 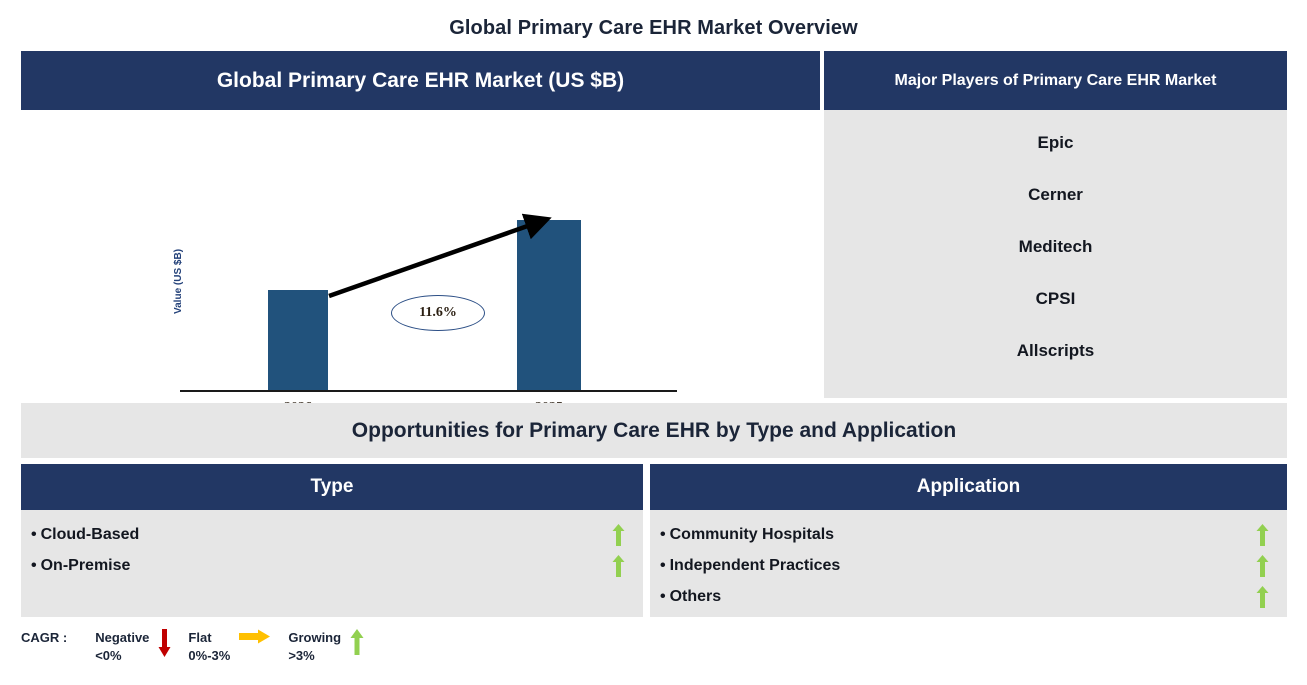 I want to click on legend-growing-label: Growing, so click(x=315, y=637).